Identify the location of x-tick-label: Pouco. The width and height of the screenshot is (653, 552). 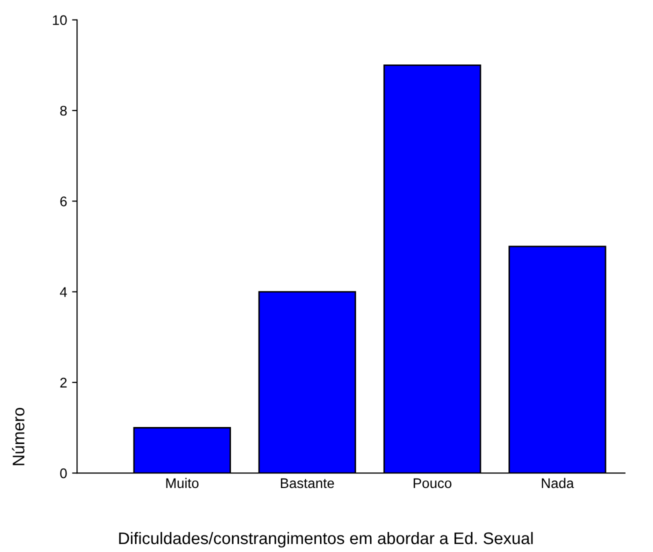
(433, 483).